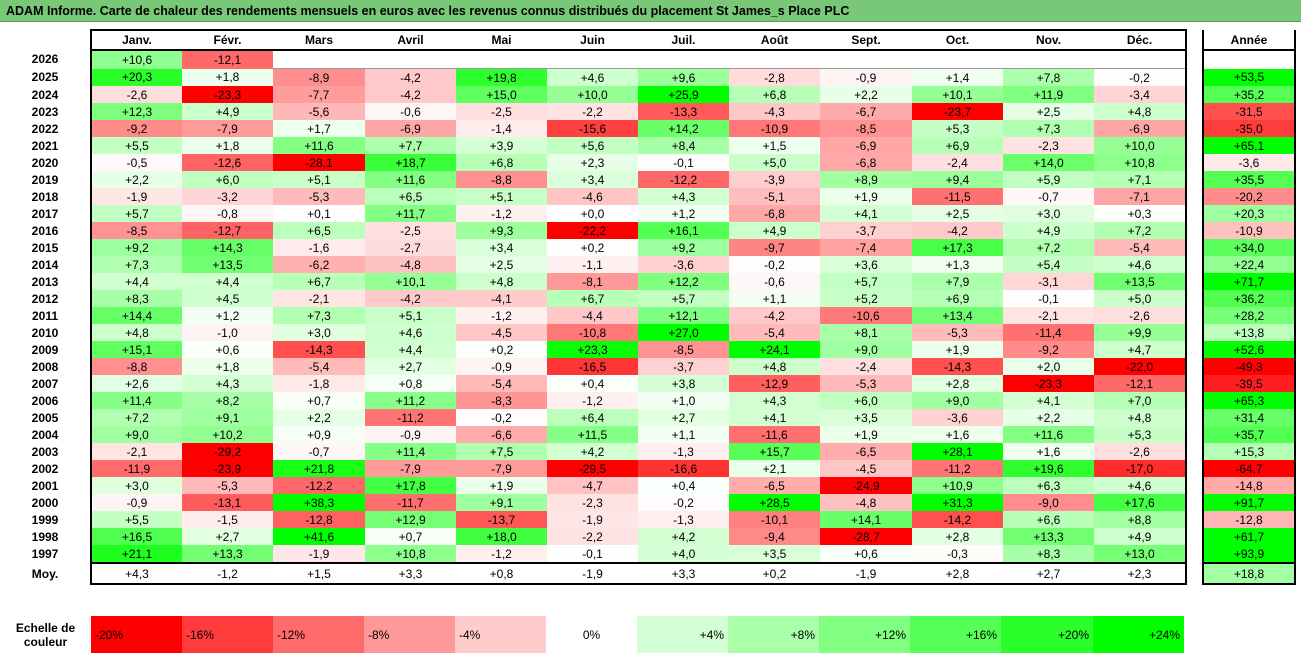 The width and height of the screenshot is (1301, 653). What do you see at coordinates (136, 634) in the screenshot?
I see `color-scale-swatch: -20%` at bounding box center [136, 634].